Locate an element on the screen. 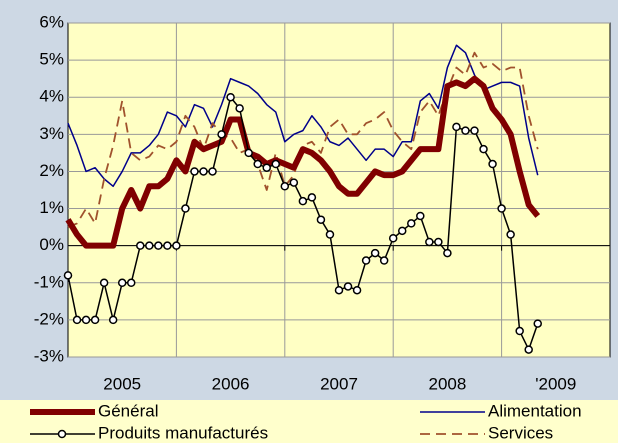  y-tick-label: 1% is located at coordinates (51, 207).